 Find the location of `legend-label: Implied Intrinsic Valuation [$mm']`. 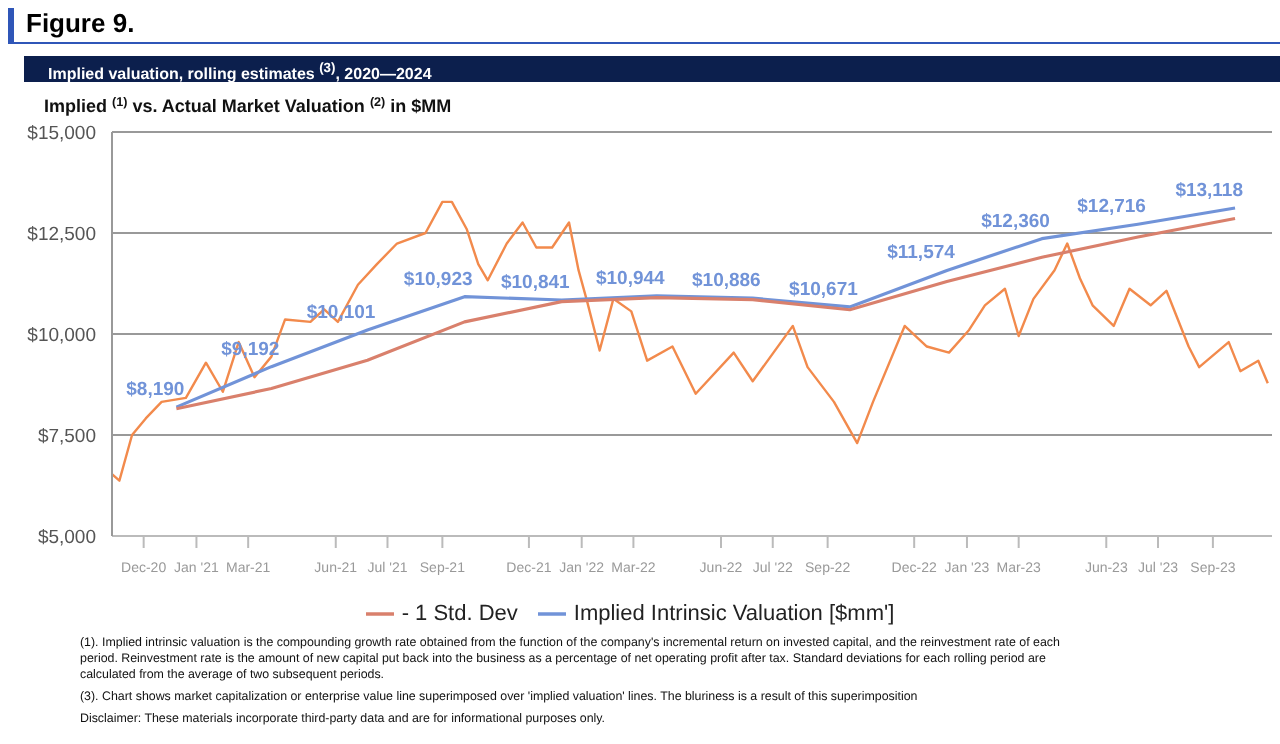

legend-label: Implied Intrinsic Valuation [$mm'] is located at coordinates (734, 613).